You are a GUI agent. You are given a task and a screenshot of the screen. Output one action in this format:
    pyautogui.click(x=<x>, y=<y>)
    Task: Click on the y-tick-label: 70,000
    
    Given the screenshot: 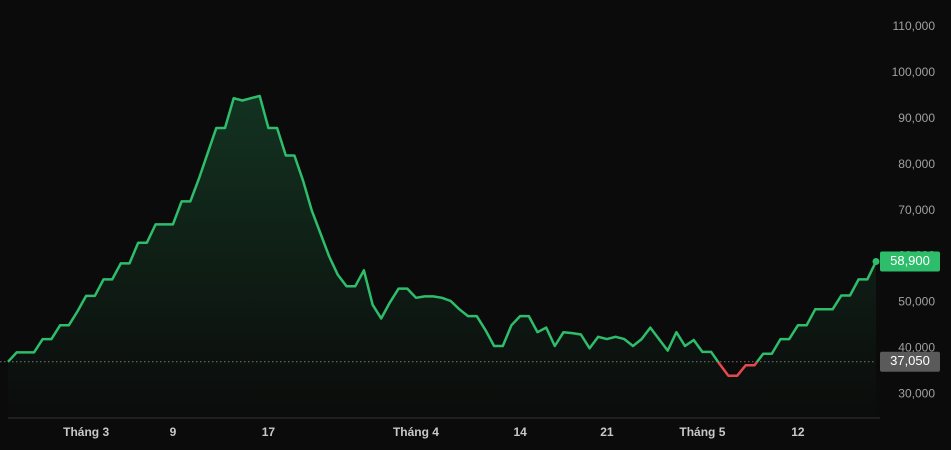 What is the action you would take?
    pyautogui.click(x=916, y=210)
    